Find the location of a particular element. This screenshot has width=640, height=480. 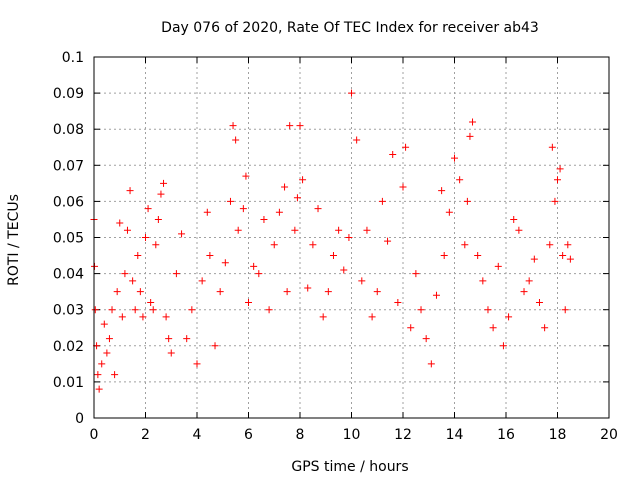

y-tick-label: 0.08 is located at coordinates (68, 130).